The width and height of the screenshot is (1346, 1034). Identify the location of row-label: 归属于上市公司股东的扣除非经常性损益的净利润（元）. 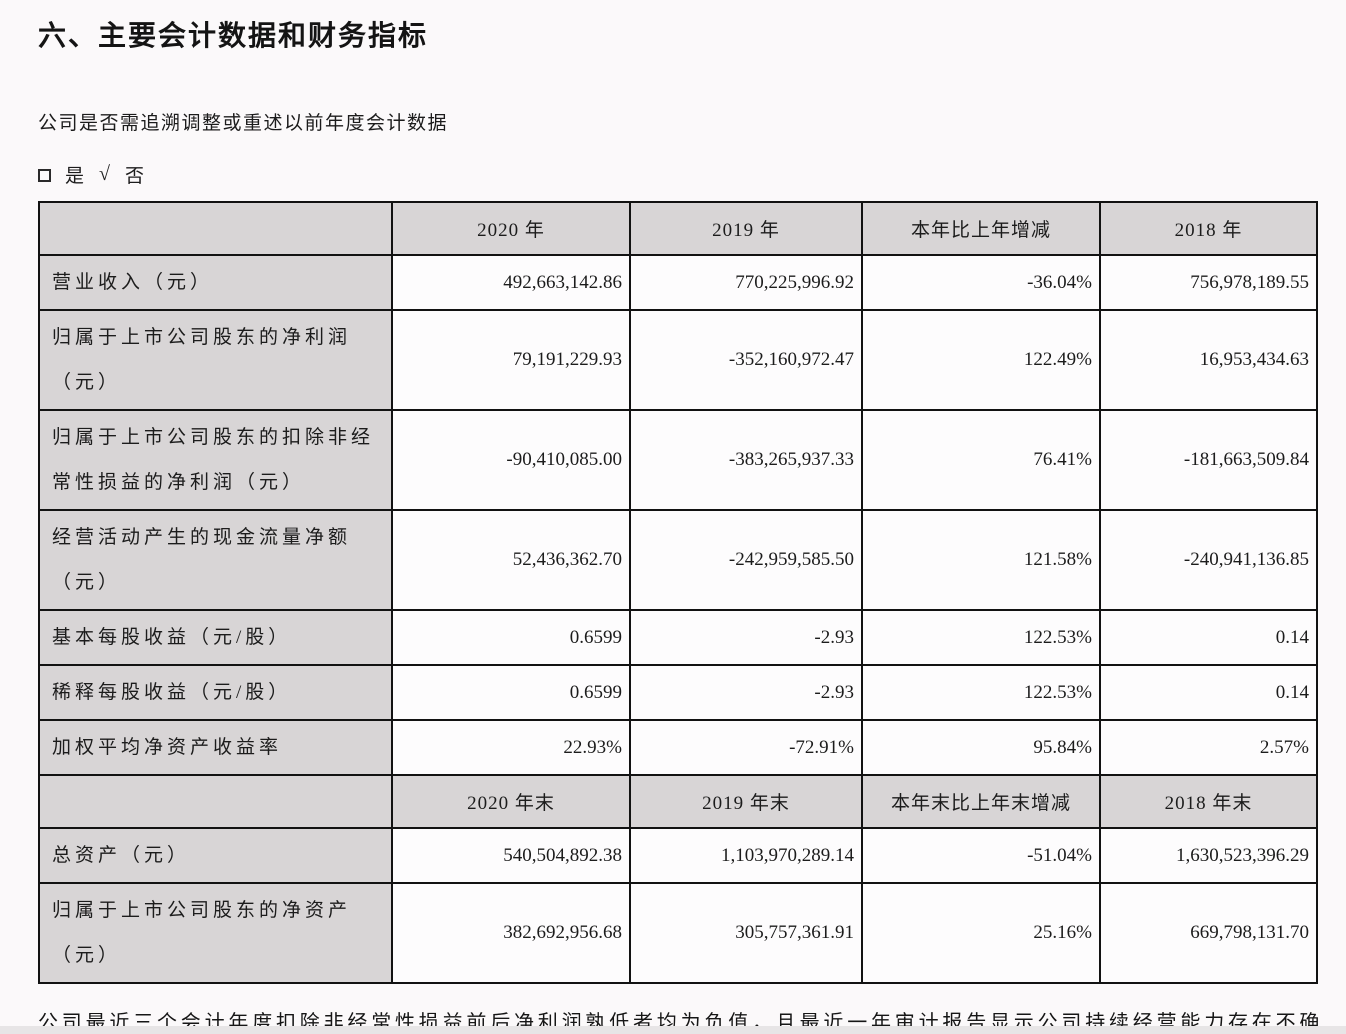
(215, 460).